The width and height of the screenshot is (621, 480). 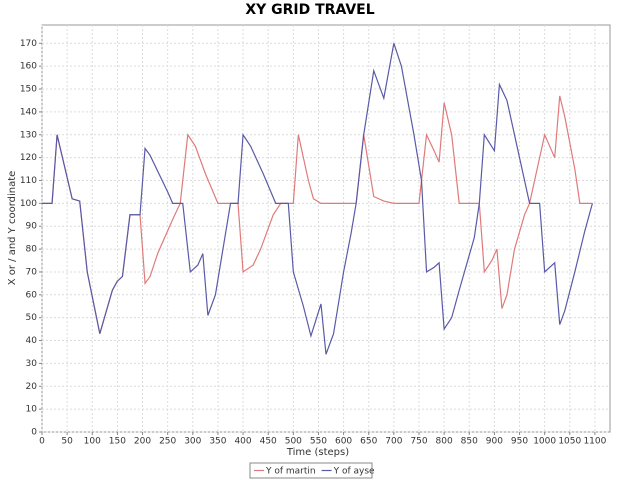 I want to click on y-tick-label: 140, so click(x=28, y=112).